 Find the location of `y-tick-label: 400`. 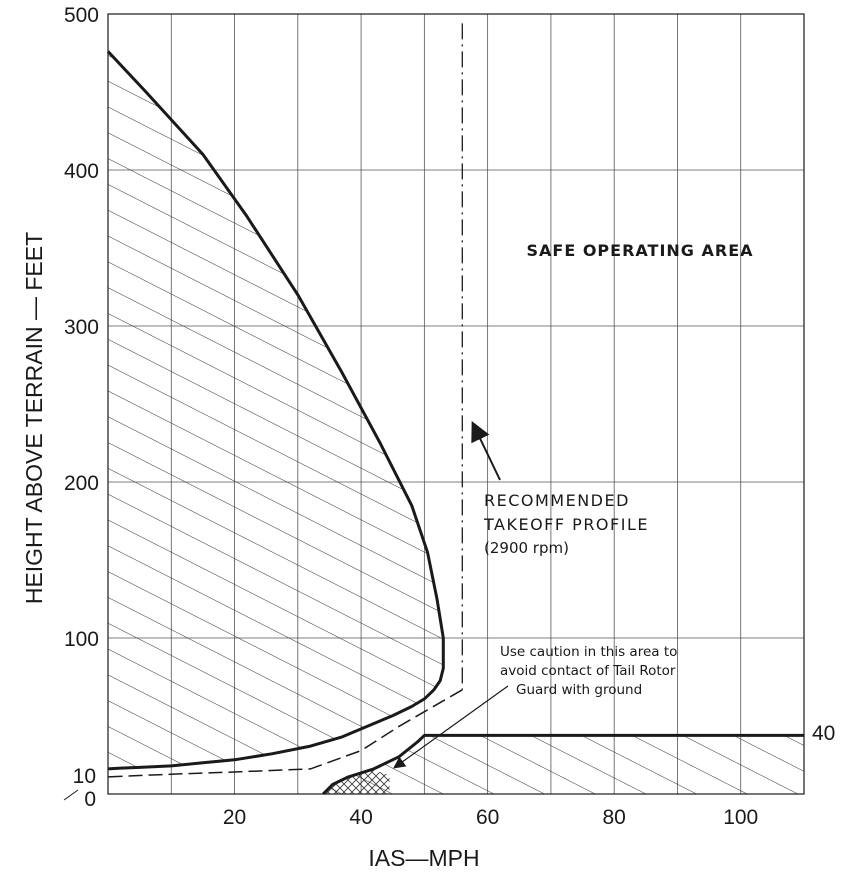

y-tick-label: 400 is located at coordinates (81, 171).